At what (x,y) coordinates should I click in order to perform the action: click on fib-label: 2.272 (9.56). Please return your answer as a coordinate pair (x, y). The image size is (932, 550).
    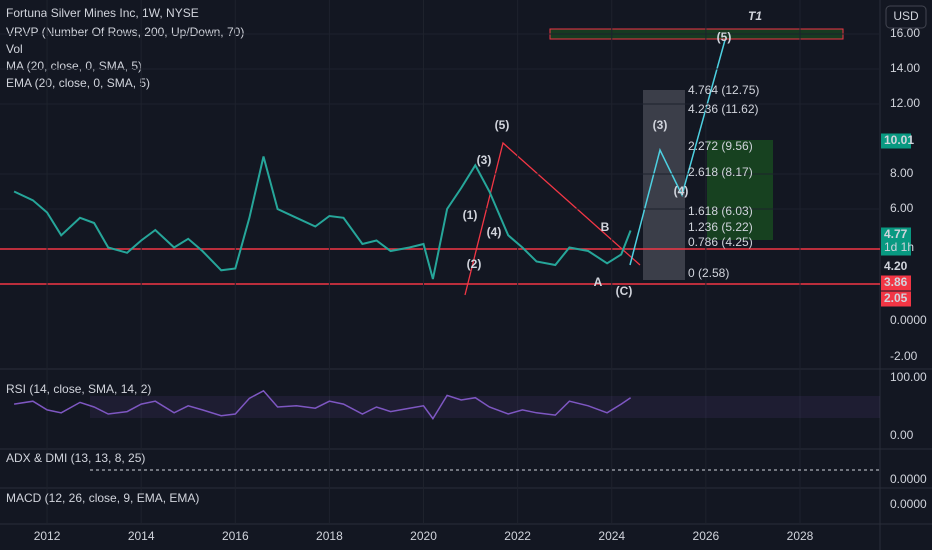
    Looking at the image, I should click on (720, 146).